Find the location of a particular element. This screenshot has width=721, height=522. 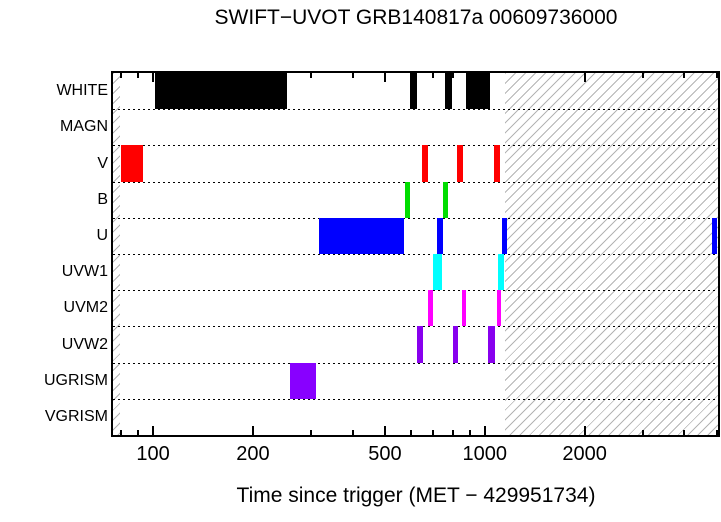

y-label-v: V is located at coordinates (102, 163).